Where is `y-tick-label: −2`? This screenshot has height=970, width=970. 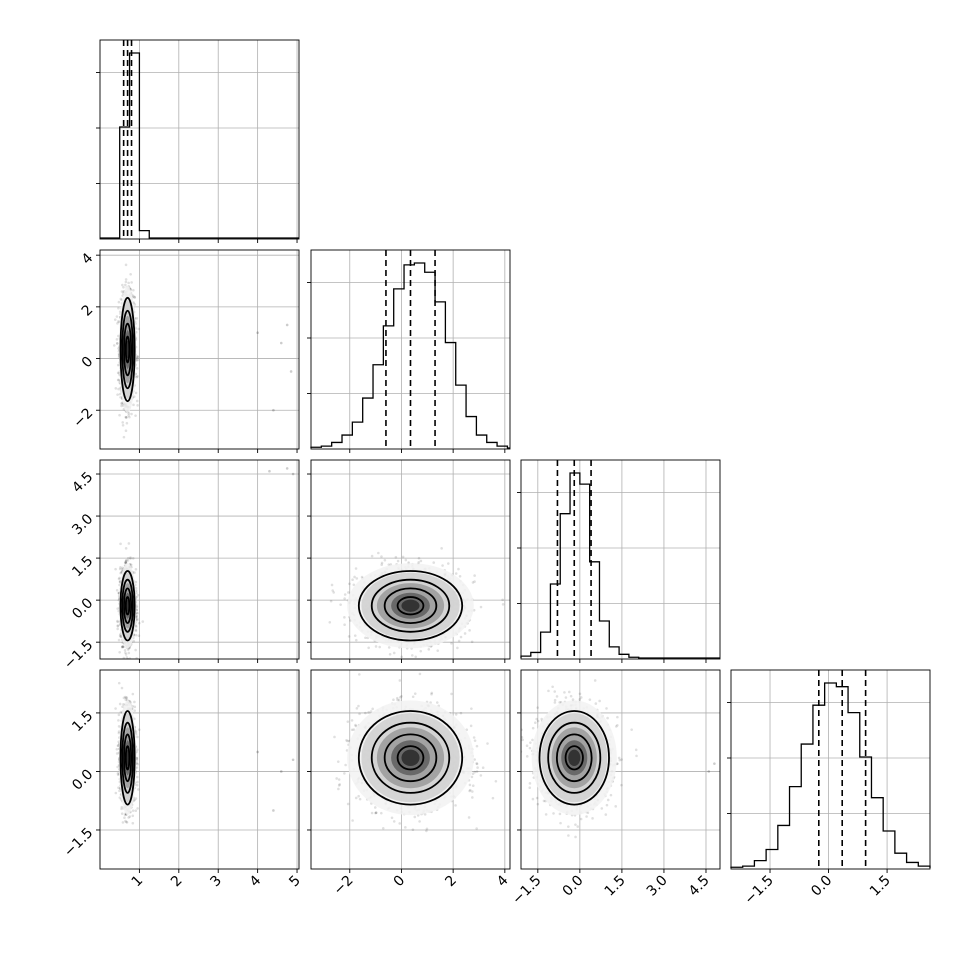
y-tick-label: −2 is located at coordinates (83, 418).